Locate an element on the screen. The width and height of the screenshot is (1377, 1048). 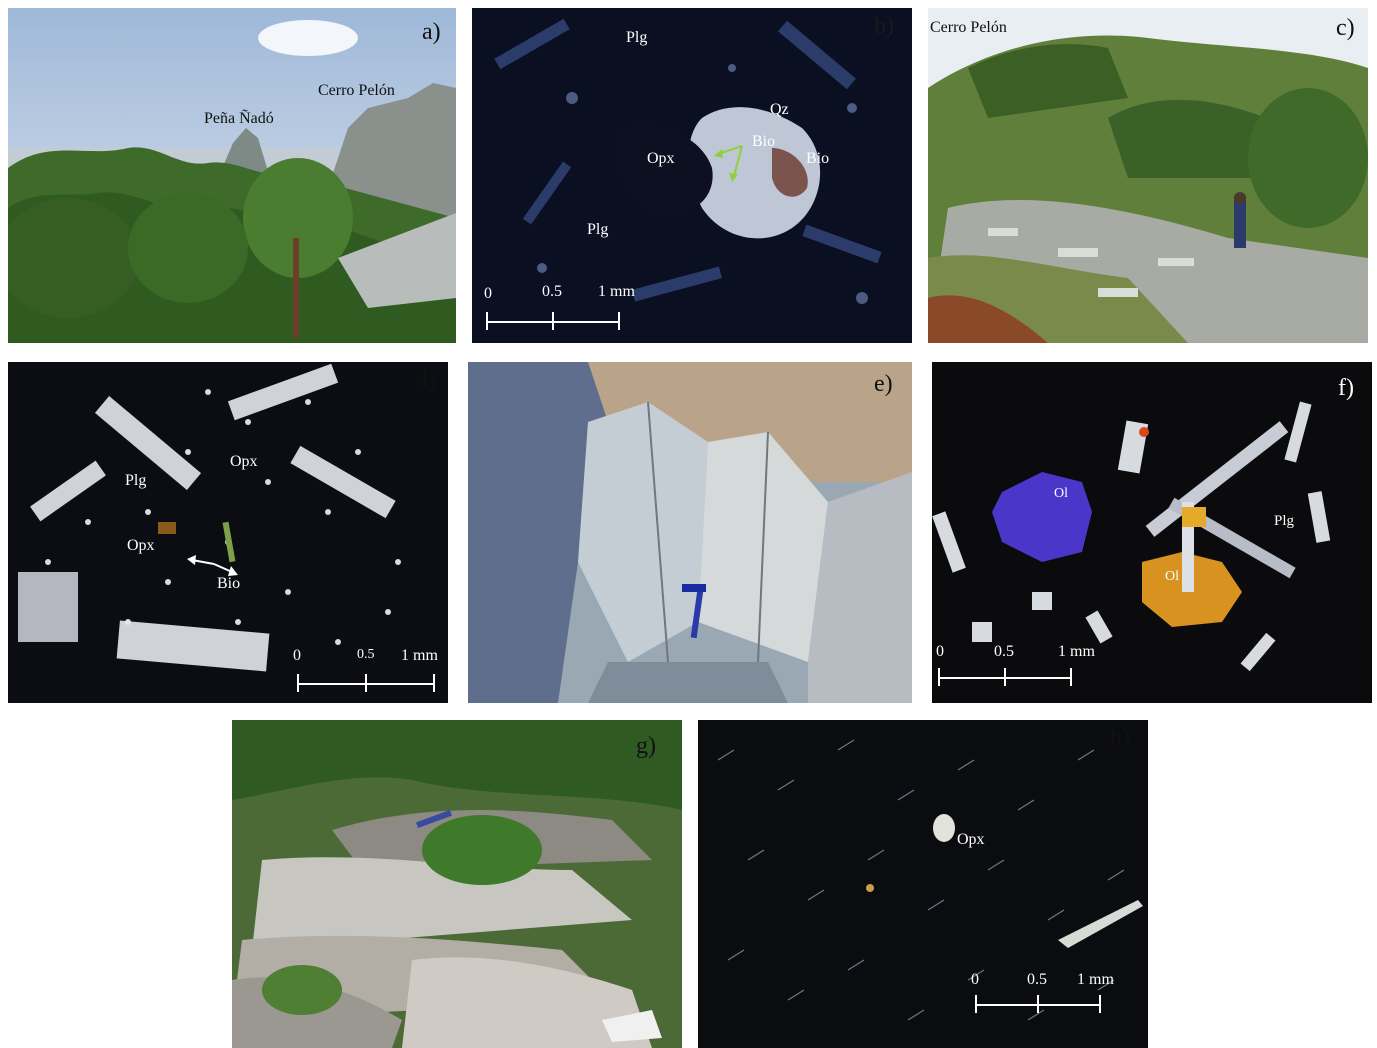
panel-f-letter: f) is located at coordinates (1346, 388).